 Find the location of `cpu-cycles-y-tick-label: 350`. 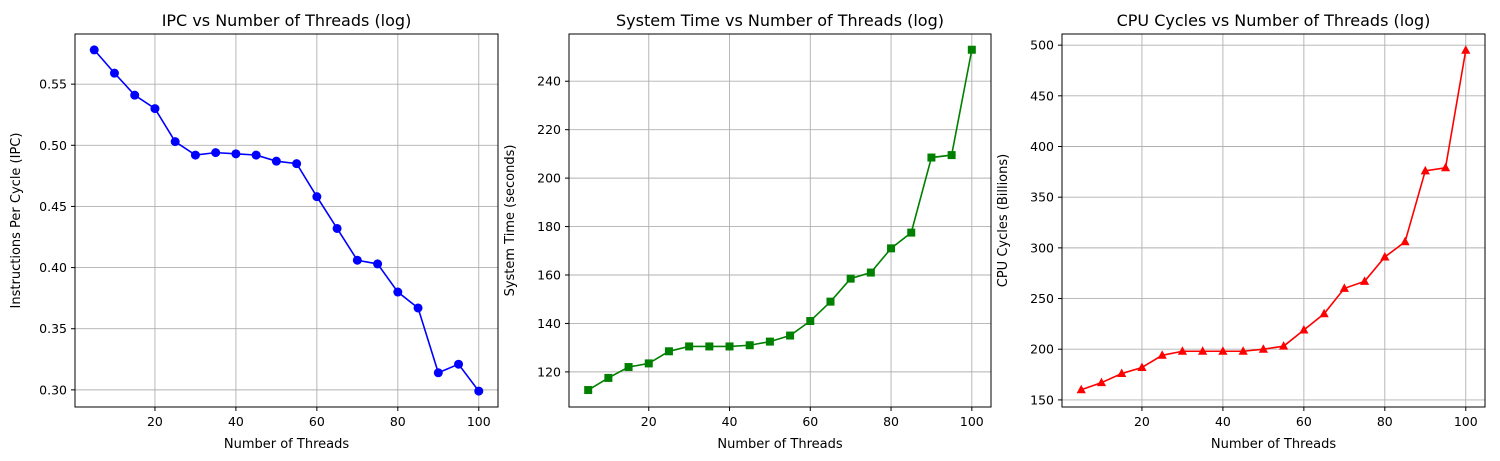

cpu-cycles-y-tick-label: 350 is located at coordinates (1042, 197).